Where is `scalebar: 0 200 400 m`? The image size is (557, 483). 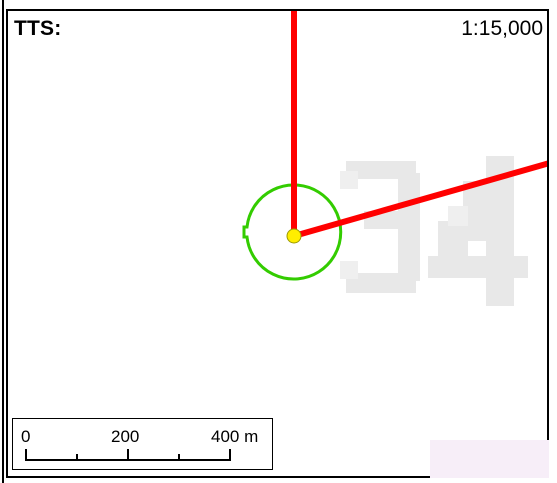 scalebar: 0 200 400 m is located at coordinates (142, 444).